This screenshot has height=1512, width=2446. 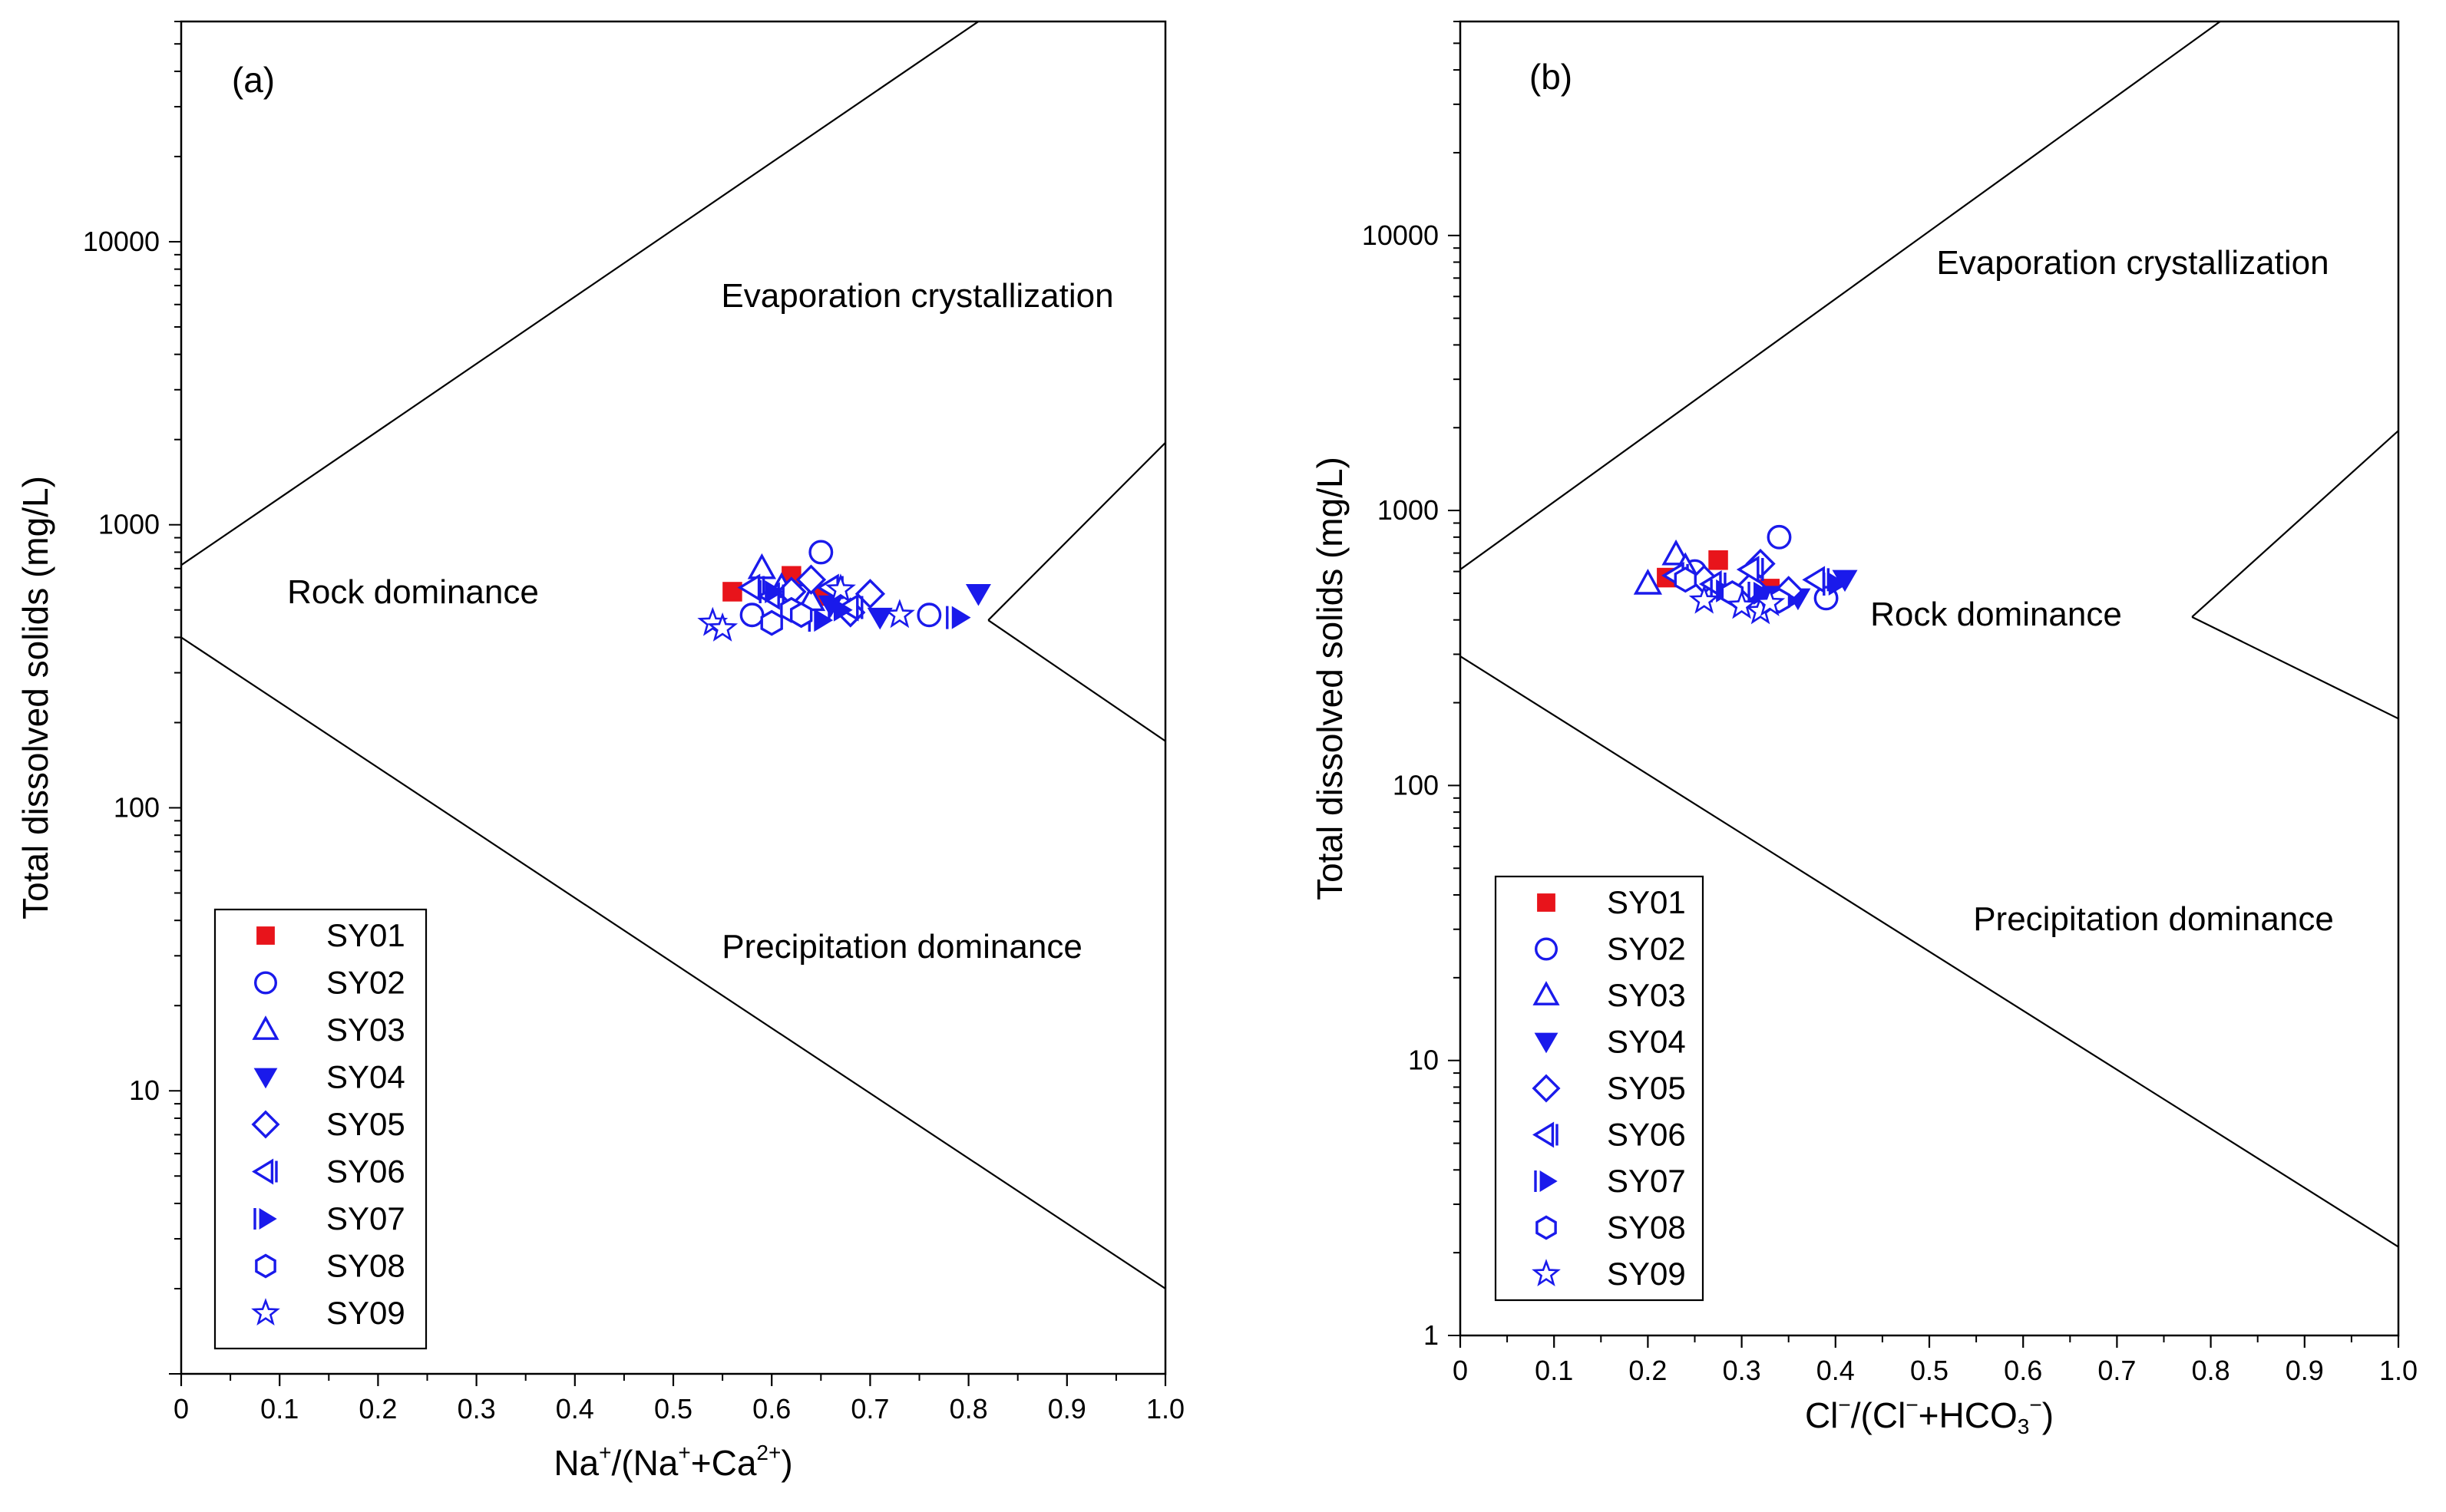 What do you see at coordinates (1550, 77) in the screenshot?
I see `panel-label: (b)` at bounding box center [1550, 77].